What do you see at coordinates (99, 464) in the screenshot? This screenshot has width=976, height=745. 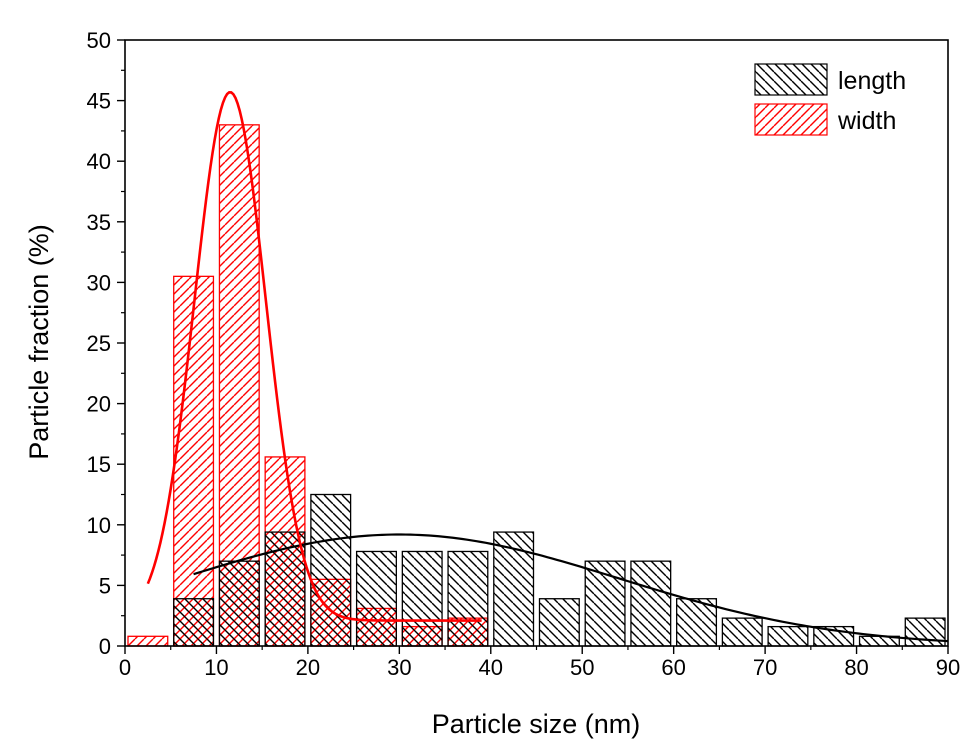 I see `y-tick-label: 15` at bounding box center [99, 464].